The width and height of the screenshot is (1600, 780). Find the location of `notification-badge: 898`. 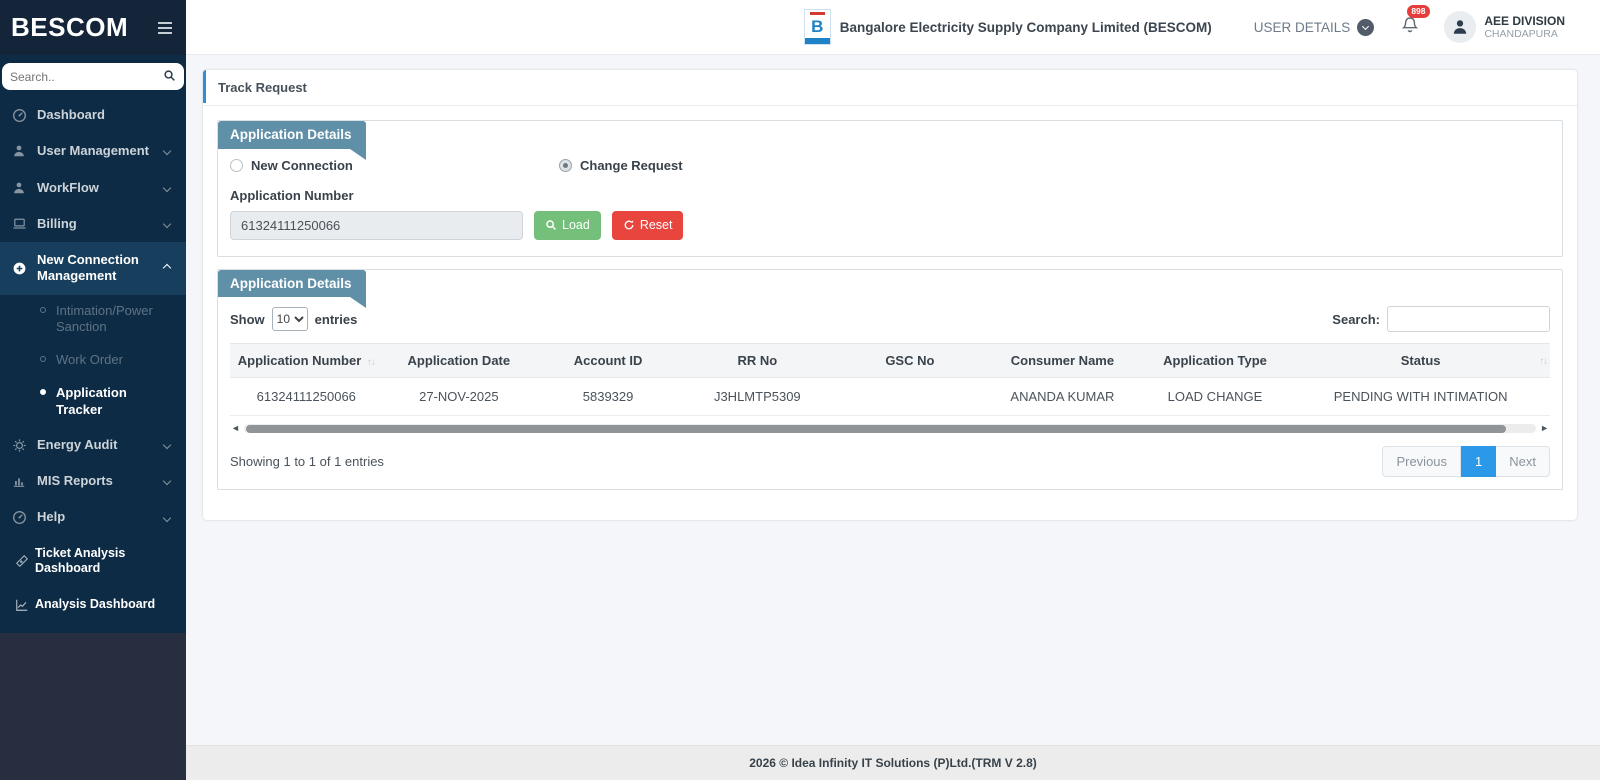

notification-badge: 898 is located at coordinates (1418, 11).